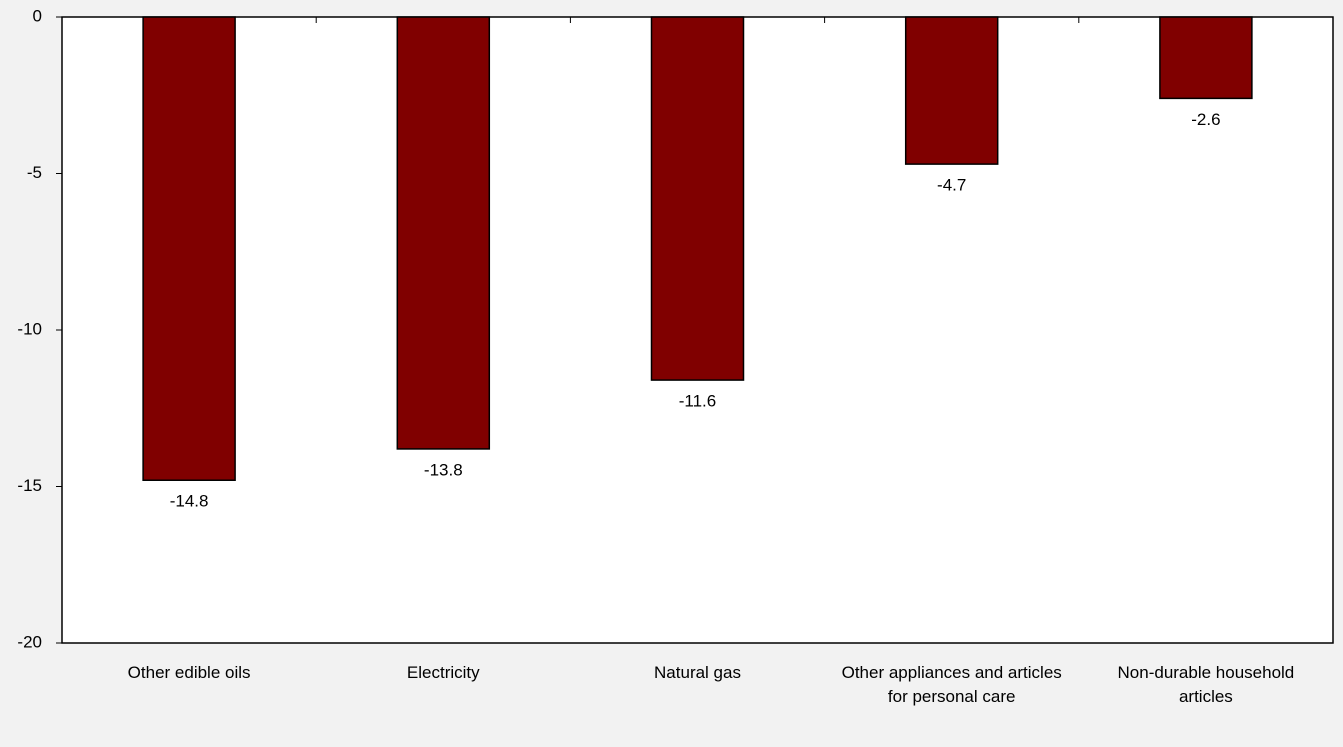 Image resolution: width=1343 pixels, height=747 pixels. I want to click on x-tick-label: Electricity, so click(443, 672).